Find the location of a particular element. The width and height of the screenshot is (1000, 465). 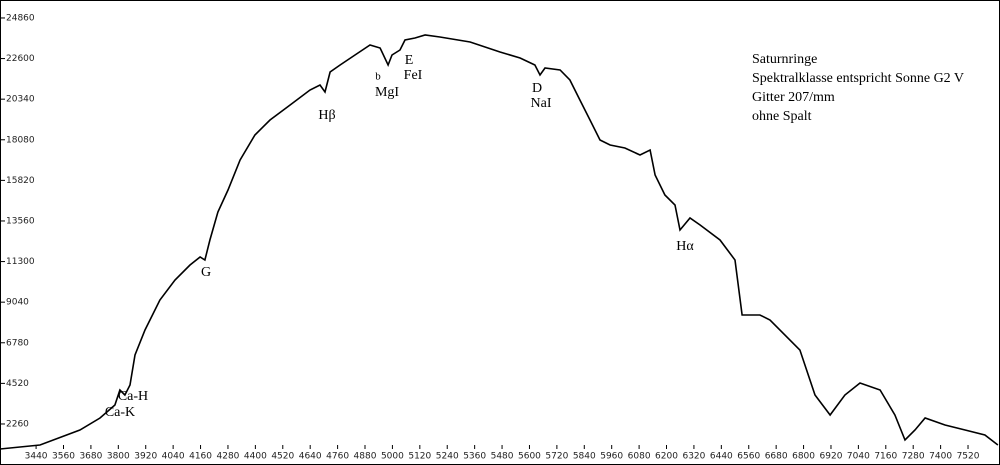

x-tick-label: 6680 is located at coordinates (776, 457).